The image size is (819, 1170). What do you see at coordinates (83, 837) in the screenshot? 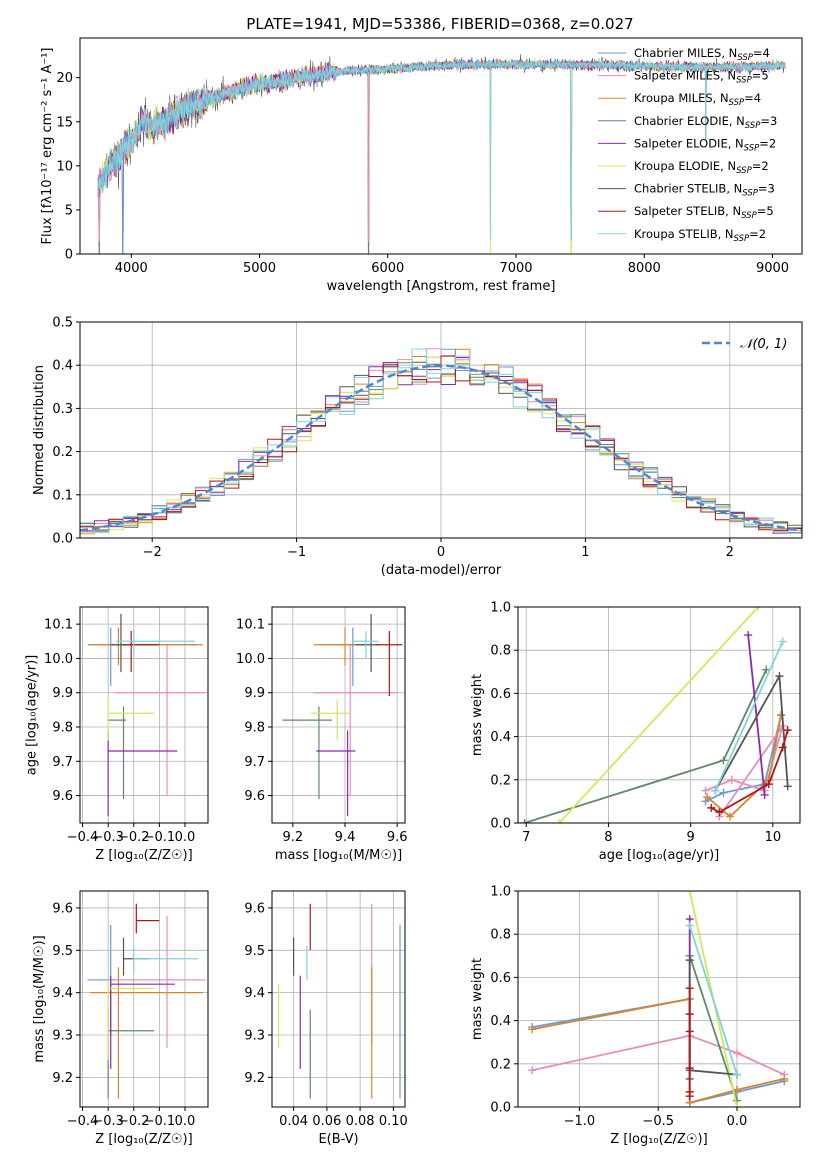
I see `age_vs_Z-xtick-label: −0.4` at bounding box center [83, 837].